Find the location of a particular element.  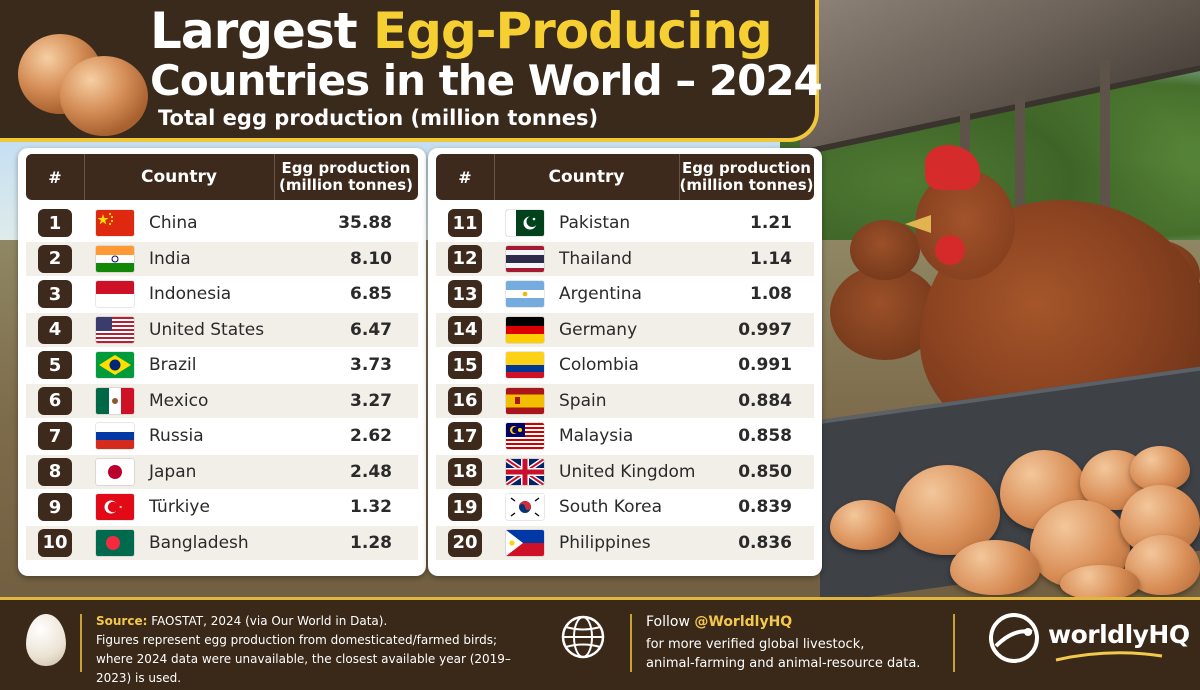

worldlyhq-logo-icon is located at coordinates (1014, 638).